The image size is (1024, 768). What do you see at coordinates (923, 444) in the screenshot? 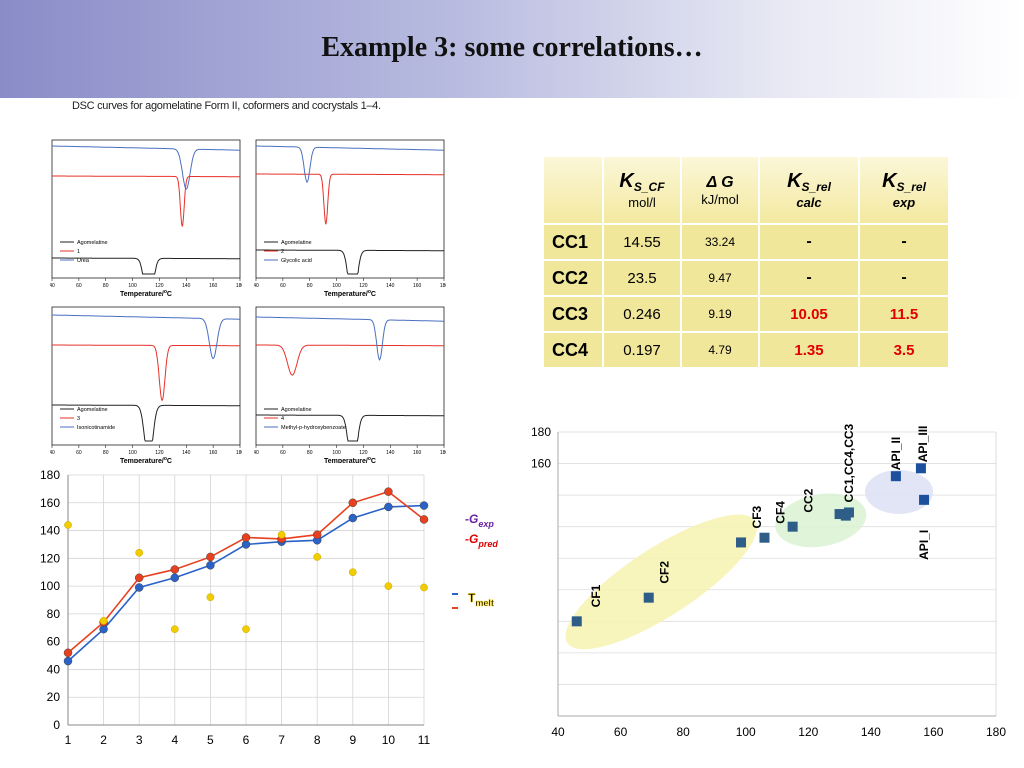
I see `scatter-point-label: API_III` at bounding box center [923, 444].